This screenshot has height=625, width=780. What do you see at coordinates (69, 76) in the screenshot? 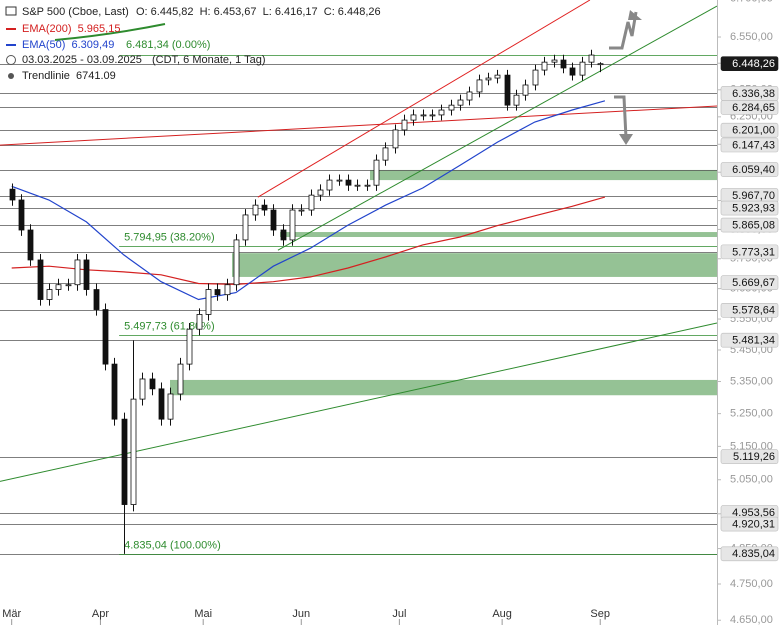
I see `legend-trend: Trendlinie 6741.09` at bounding box center [69, 76].